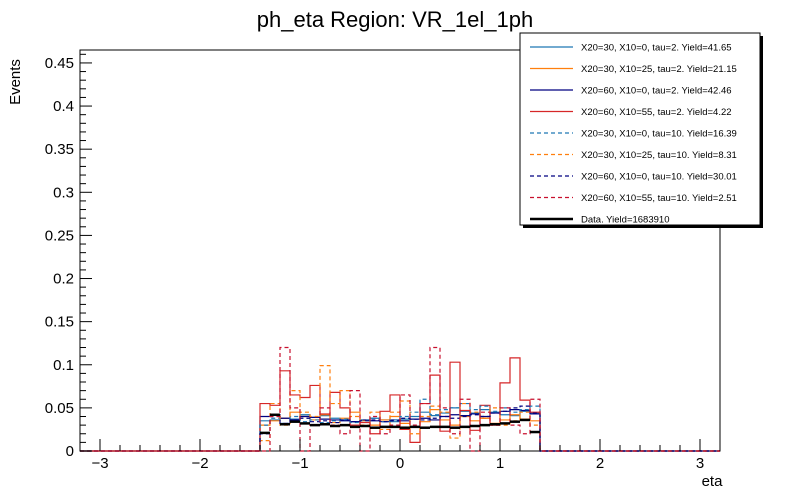 The image size is (800, 500). What do you see at coordinates (63, 365) in the screenshot?
I see `y-tick-label: 0.1` at bounding box center [63, 365].